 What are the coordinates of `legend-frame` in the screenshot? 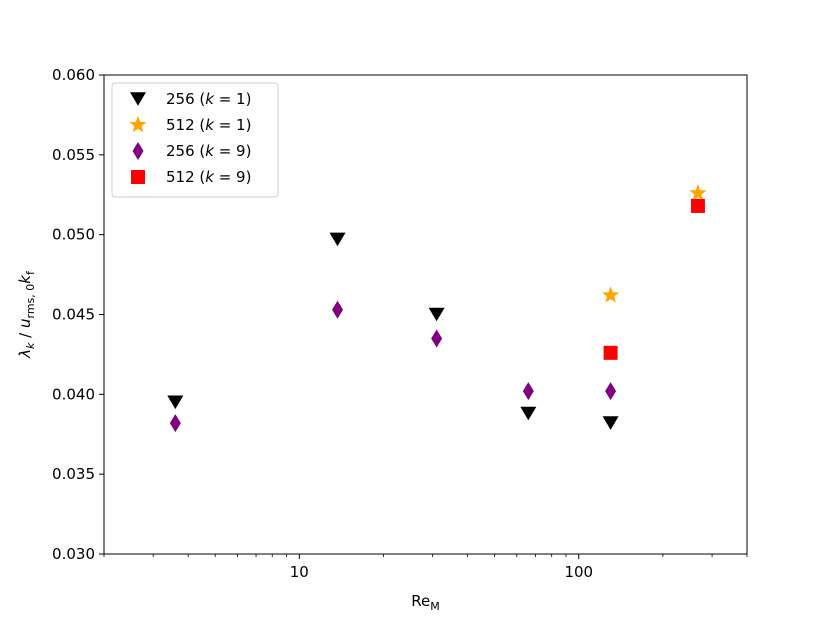 It's located at (195, 140).